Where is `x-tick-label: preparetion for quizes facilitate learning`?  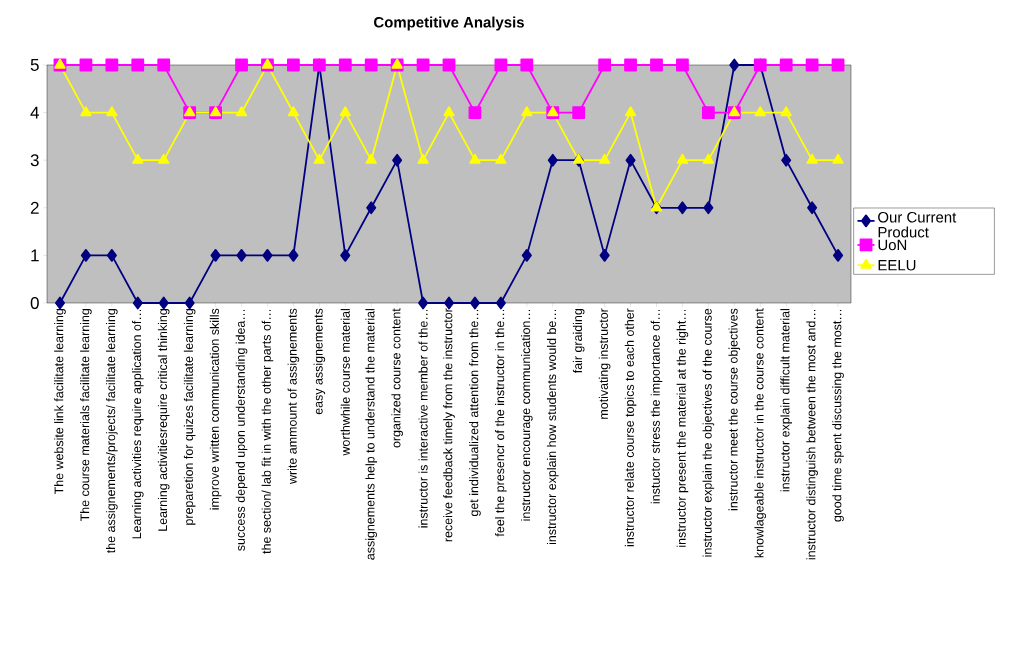
x-tick-label: preparetion for quizes facilitate learning is located at coordinates (189, 417).